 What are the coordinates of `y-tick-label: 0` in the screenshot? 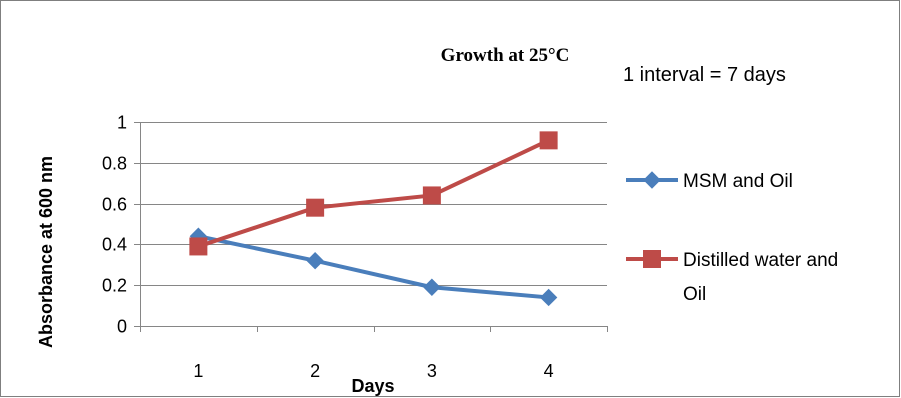 It's located at (122, 327).